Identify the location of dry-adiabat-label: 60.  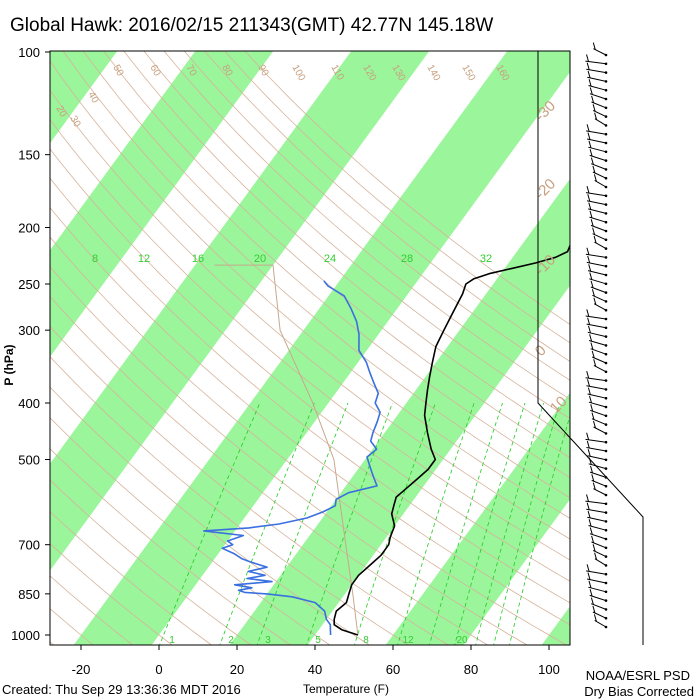
(154, 71).